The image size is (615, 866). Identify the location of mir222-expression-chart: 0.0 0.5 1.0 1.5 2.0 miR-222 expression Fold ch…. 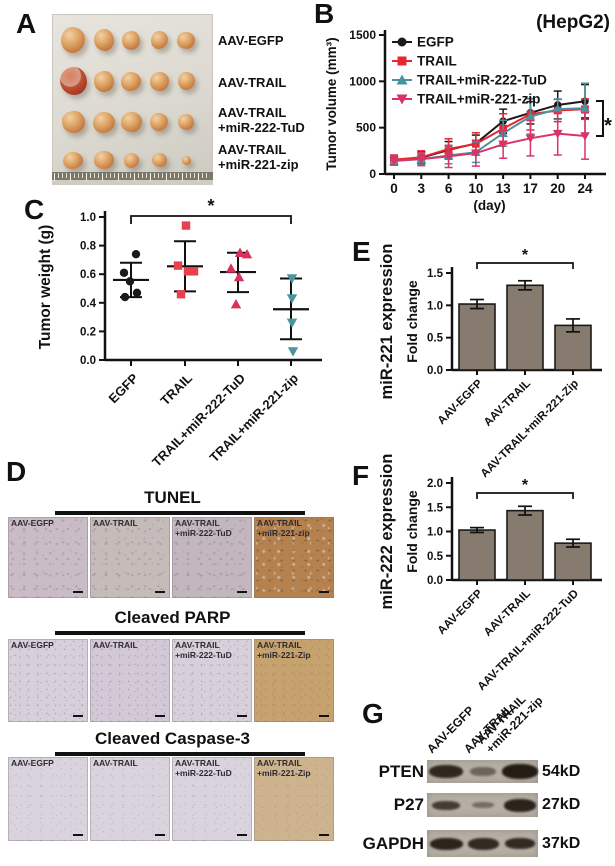
(490, 573).